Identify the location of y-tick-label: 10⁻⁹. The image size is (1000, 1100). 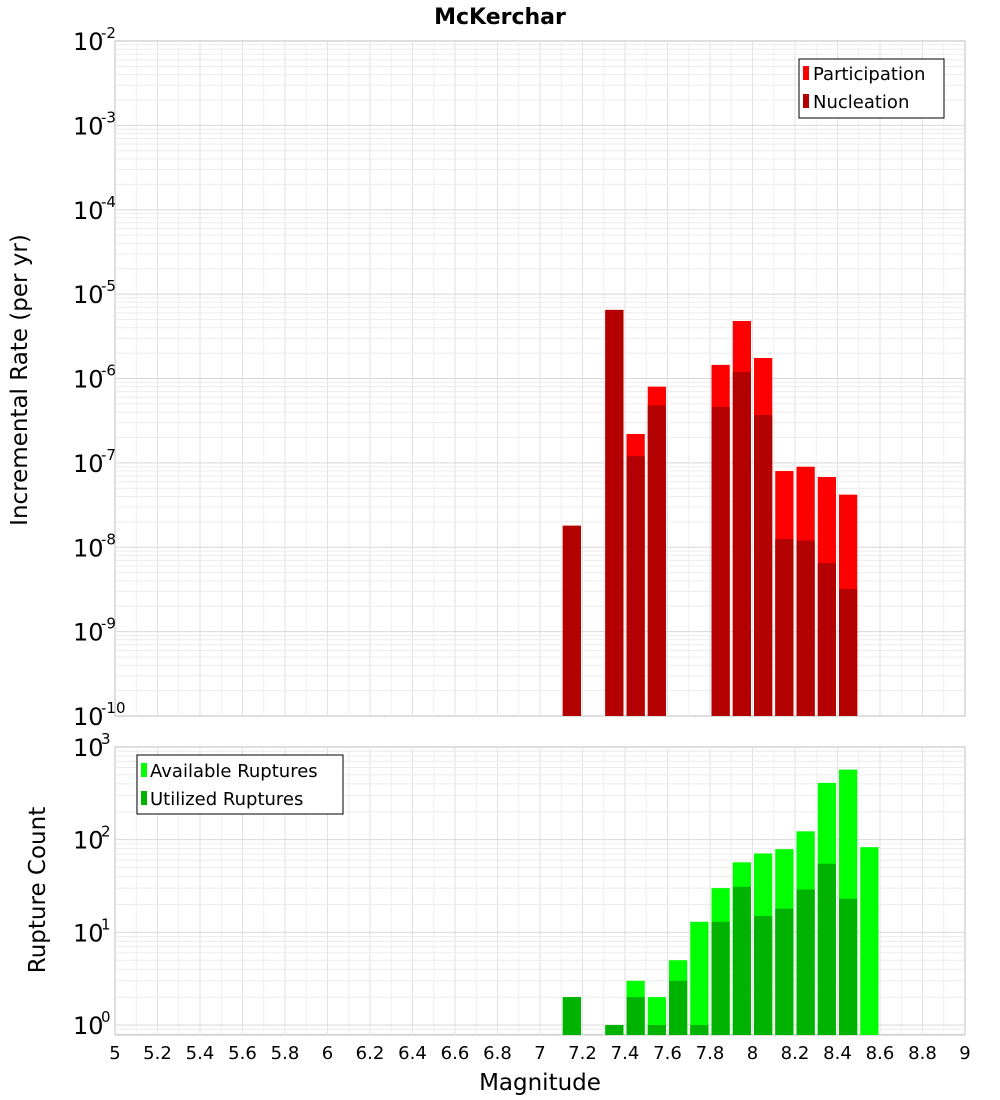
(94, 631).